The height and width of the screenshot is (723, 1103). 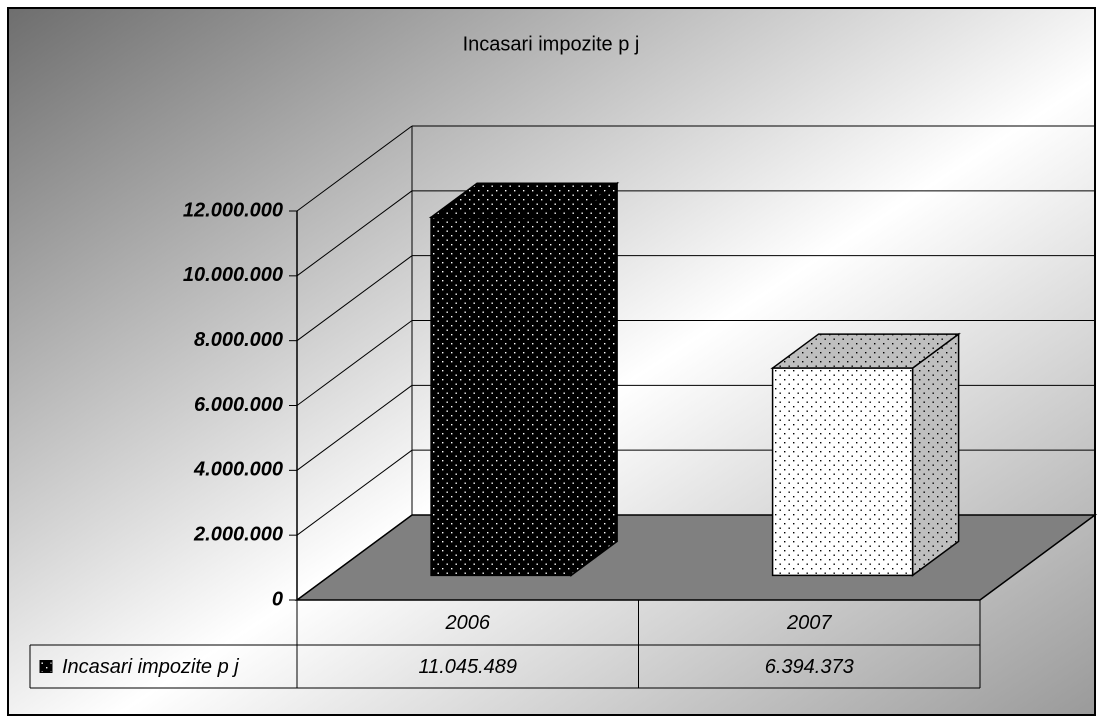 I want to click on floor, so click(x=696, y=557).